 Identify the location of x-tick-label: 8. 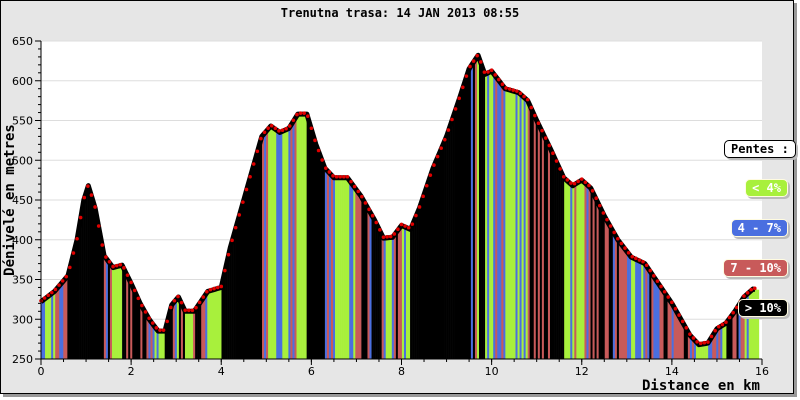
(401, 371).